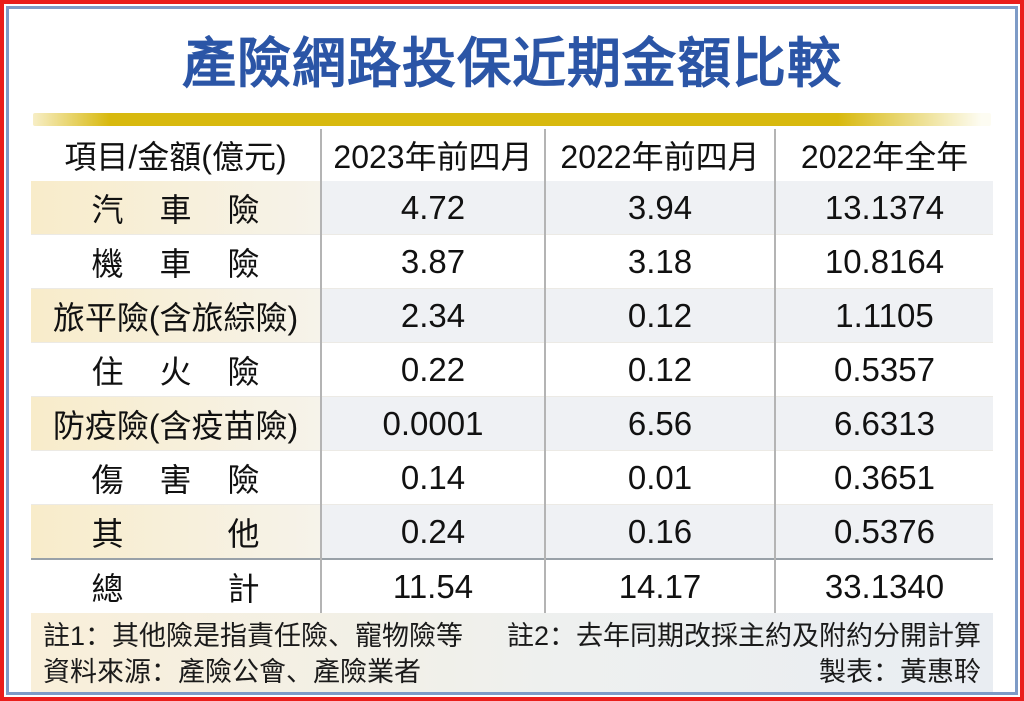  What do you see at coordinates (176, 532) in the screenshot?
I see `row-label: 其他` at bounding box center [176, 532].